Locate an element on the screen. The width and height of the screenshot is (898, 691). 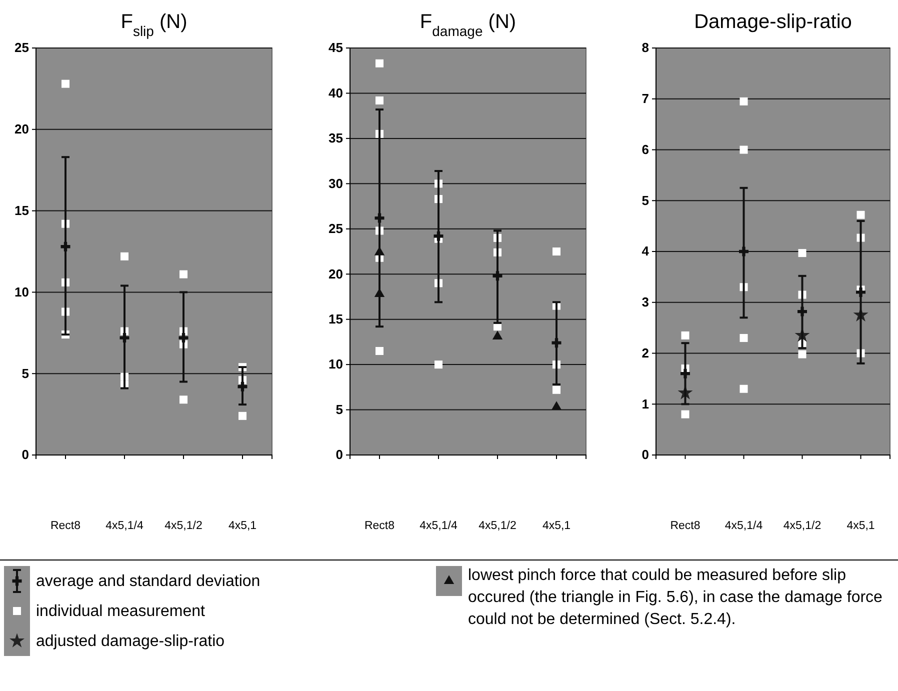
y-tick-label: 4 is located at coordinates (646, 251).